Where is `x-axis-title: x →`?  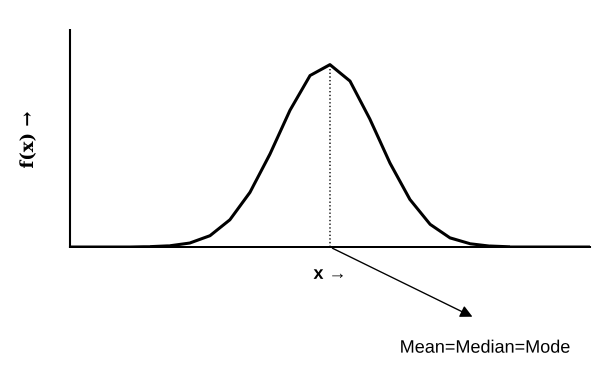 x-axis-title: x → is located at coordinates (328, 274).